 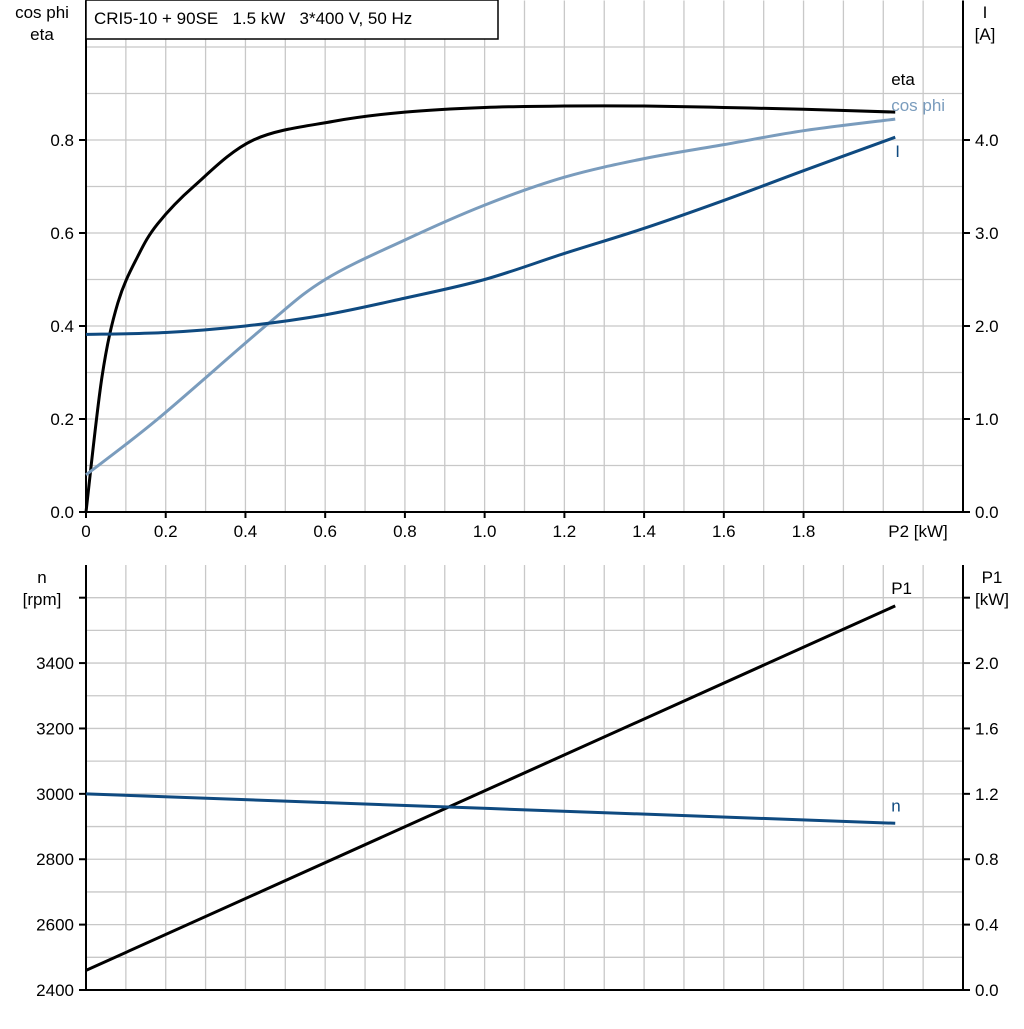 What do you see at coordinates (55, 859) in the screenshot?
I see `left-tick-label: 2800` at bounding box center [55, 859].